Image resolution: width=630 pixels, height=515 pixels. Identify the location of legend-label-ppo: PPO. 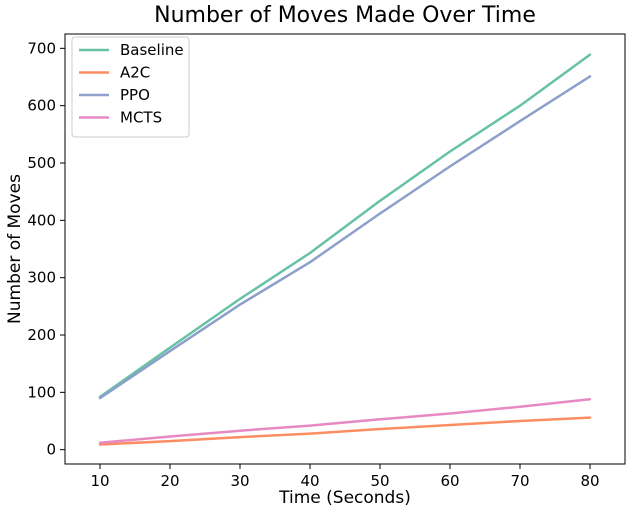
(135, 95).